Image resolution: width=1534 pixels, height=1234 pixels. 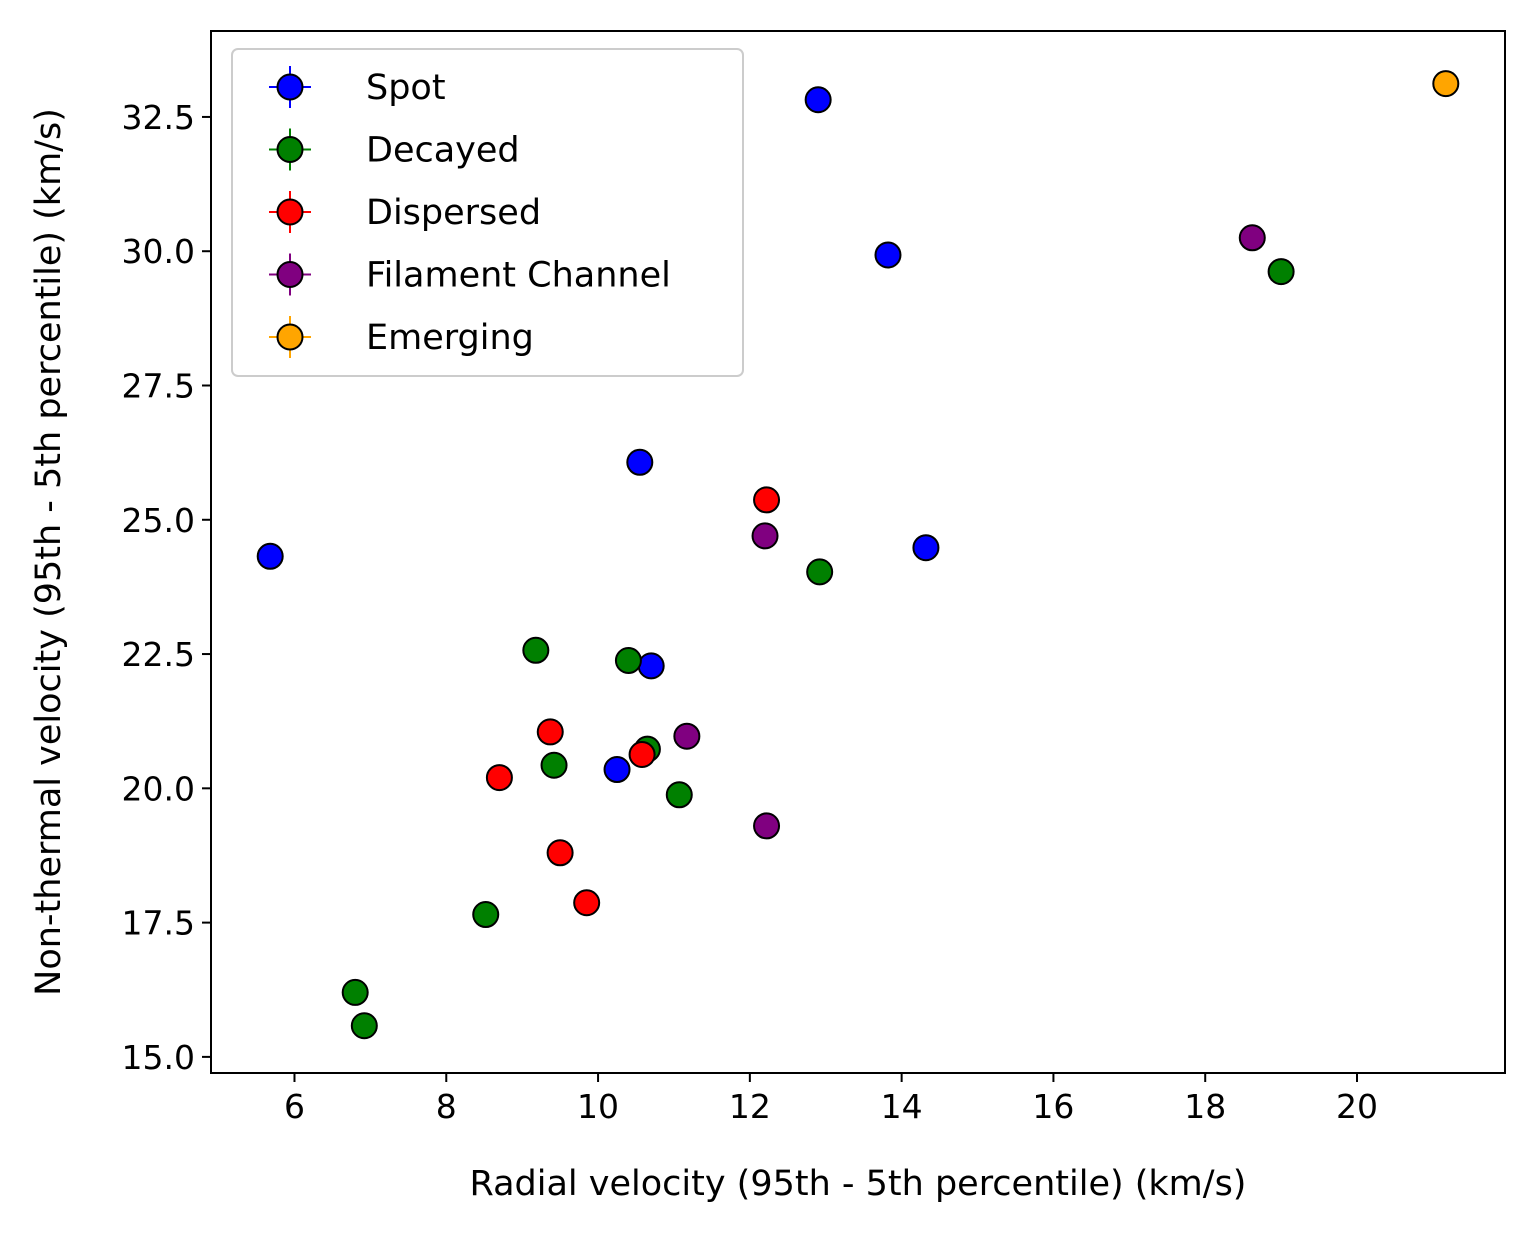 I want to click on x-tick-label: 10, so click(x=598, y=1106).